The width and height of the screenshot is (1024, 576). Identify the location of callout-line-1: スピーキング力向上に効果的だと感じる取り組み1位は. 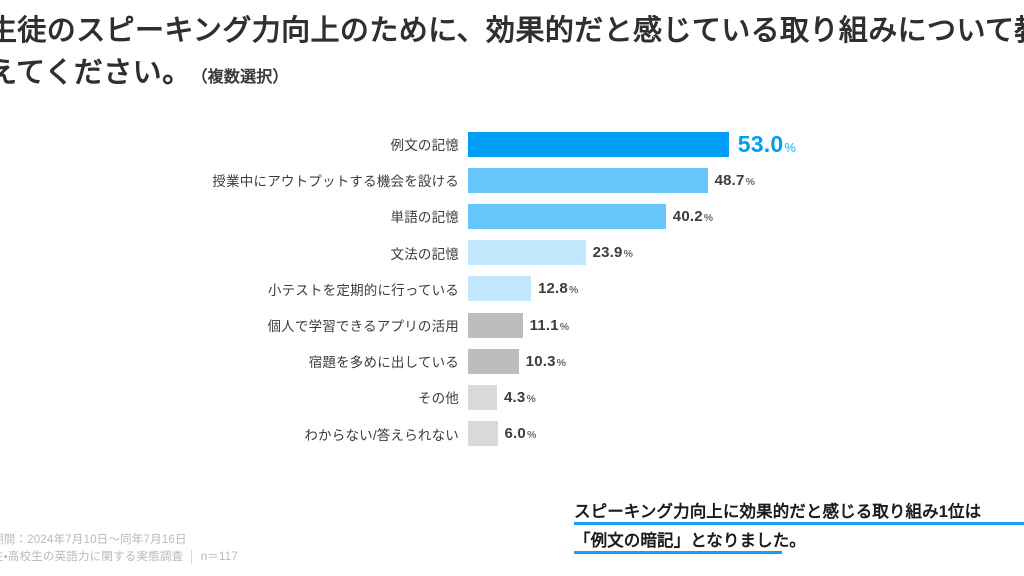
(799, 512).